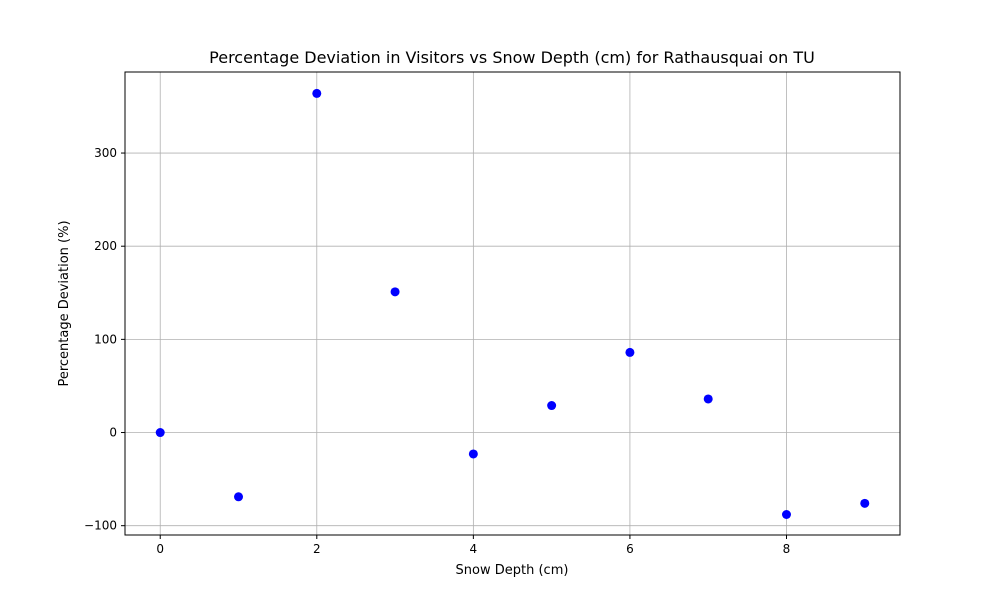 The width and height of the screenshot is (1000, 600). I want to click on x-tick-label: 2, so click(317, 549).